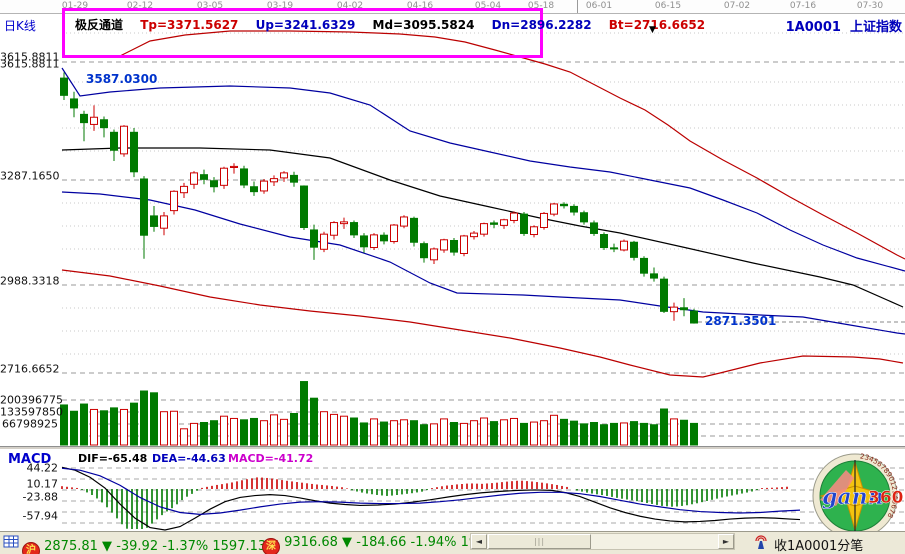  Describe the element at coordinates (741, 321) in the screenshot. I see `last-price-label: 2871.3501` at that location.